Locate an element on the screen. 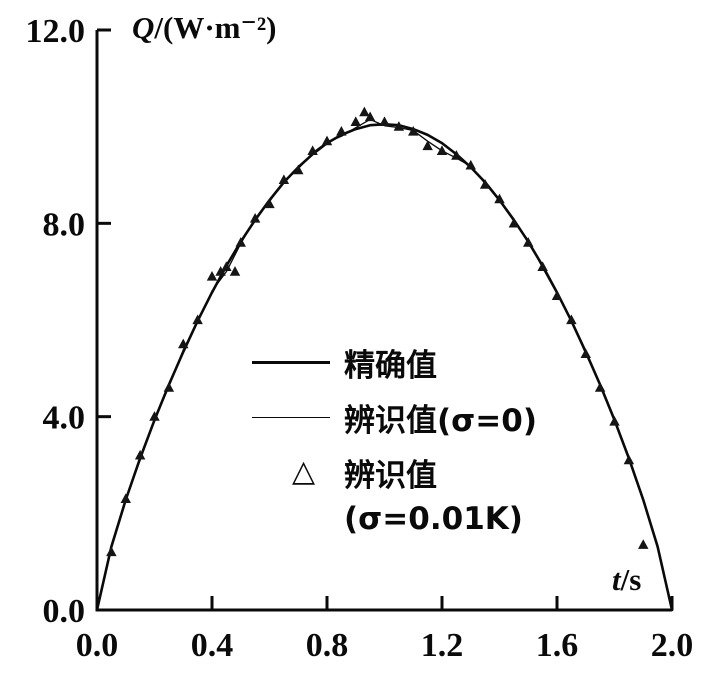 This screenshot has height=696, width=714. legend-item-exact: 精确值 is located at coordinates (394, 362).